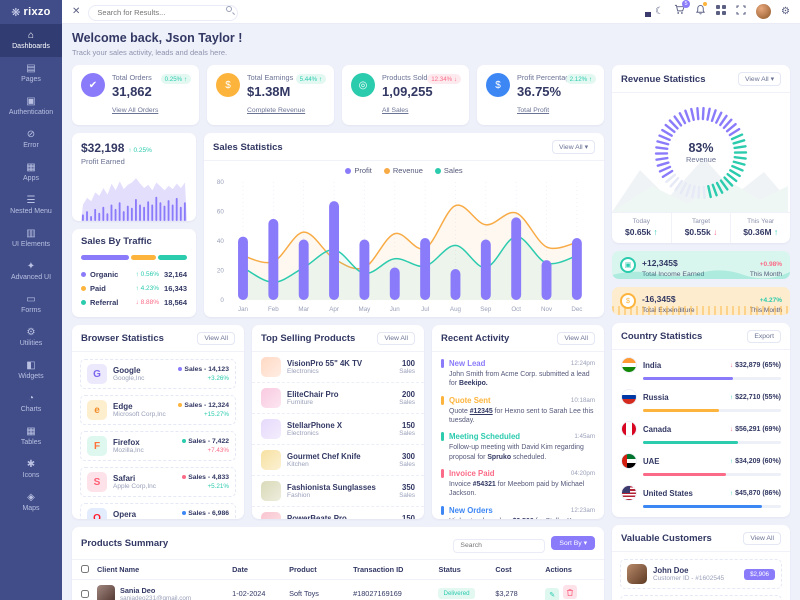 This screenshot has height=600, width=800. I want to click on row-checkbox, so click(85, 593).